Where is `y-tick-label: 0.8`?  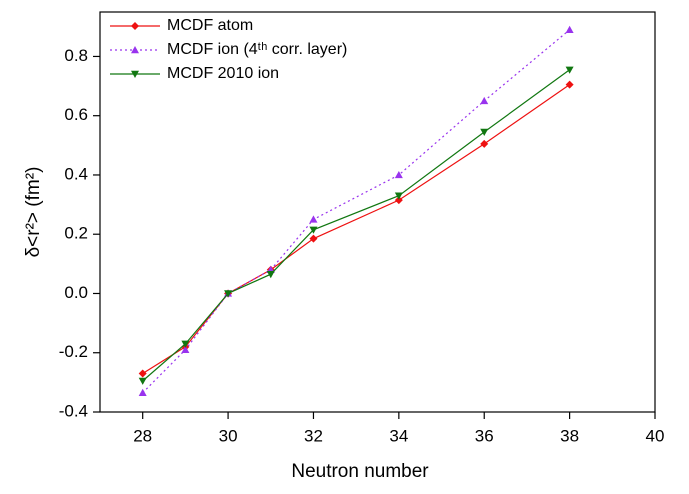
y-tick-label: 0.8 is located at coordinates (76, 55).